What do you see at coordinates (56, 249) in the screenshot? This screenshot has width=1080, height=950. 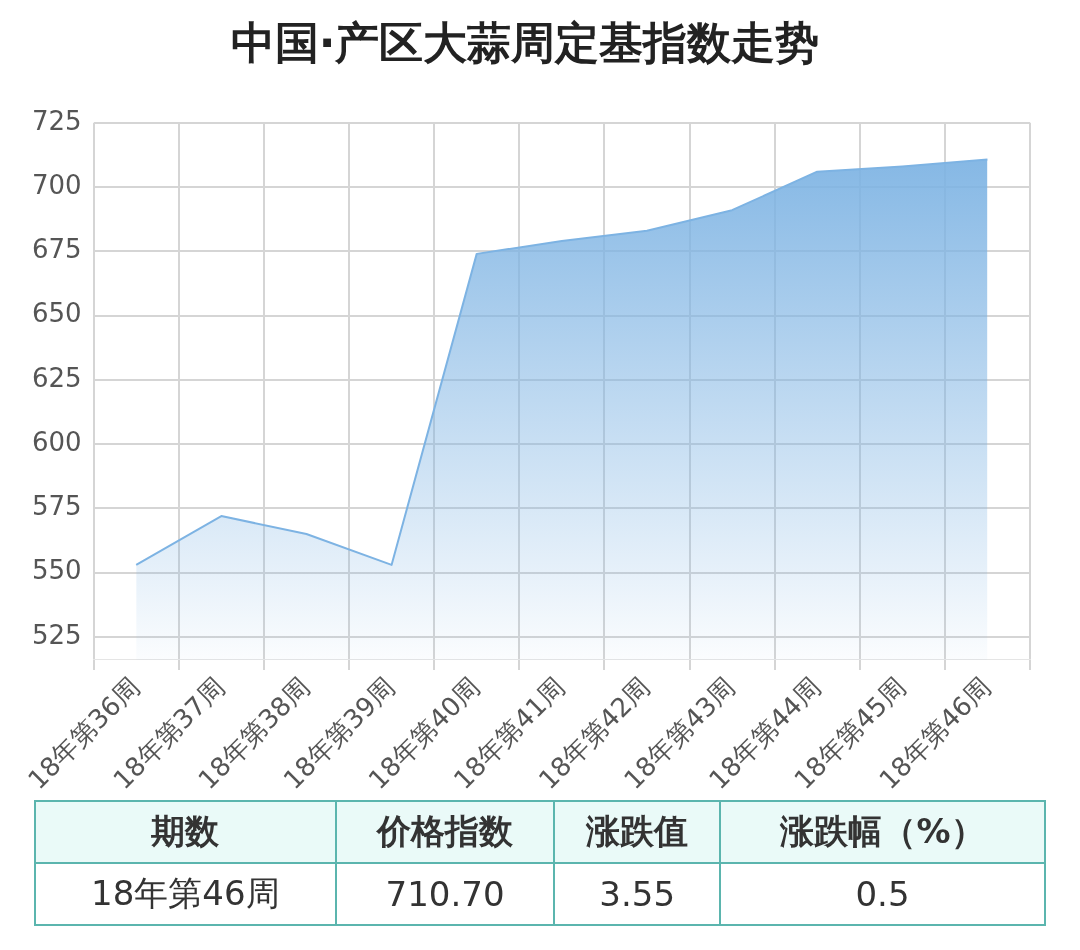 I see `y-tick-label: 675` at bounding box center [56, 249].